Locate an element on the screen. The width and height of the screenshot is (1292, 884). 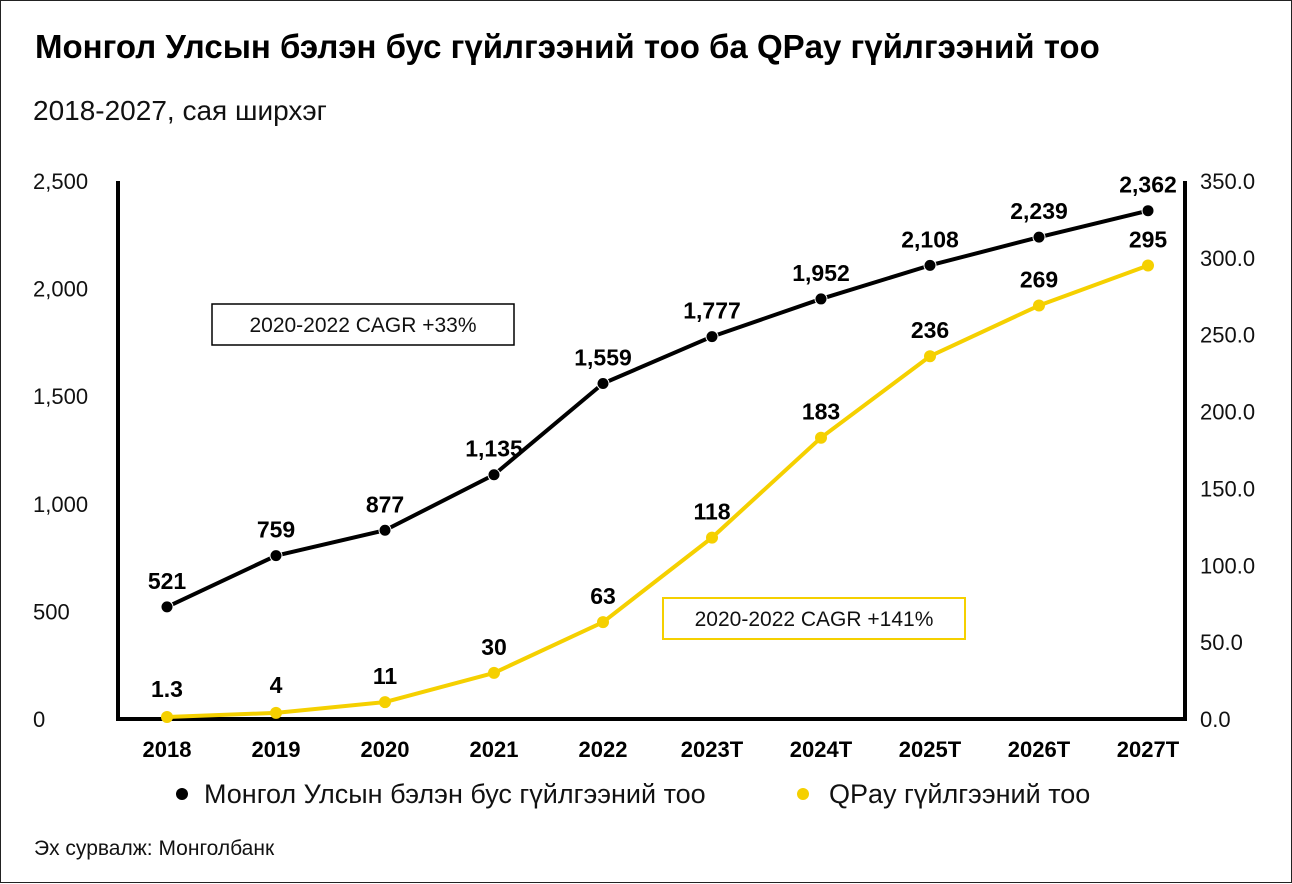
x-tick-label: 2027T is located at coordinates (1148, 749).